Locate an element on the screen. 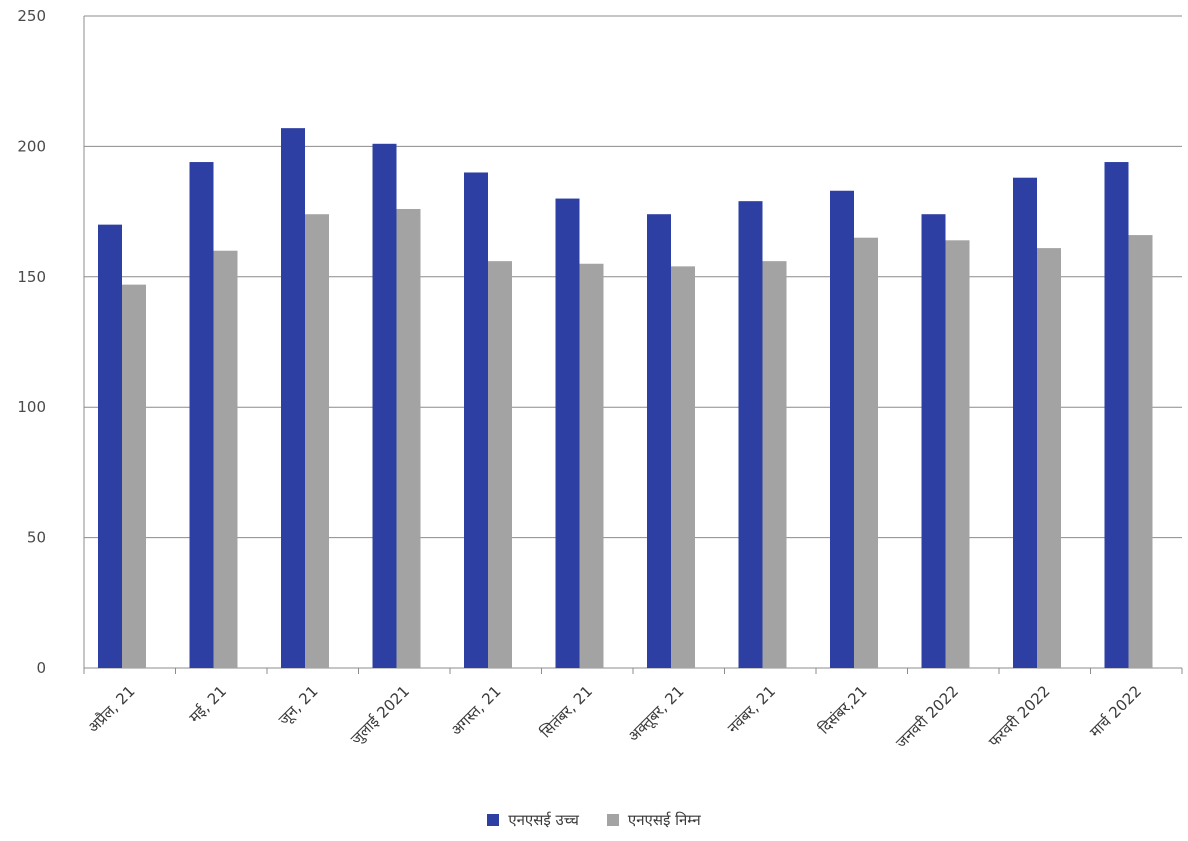 The height and width of the screenshot is (841, 1188). x-tick-label: नवंबर, 21 is located at coordinates (751, 709).